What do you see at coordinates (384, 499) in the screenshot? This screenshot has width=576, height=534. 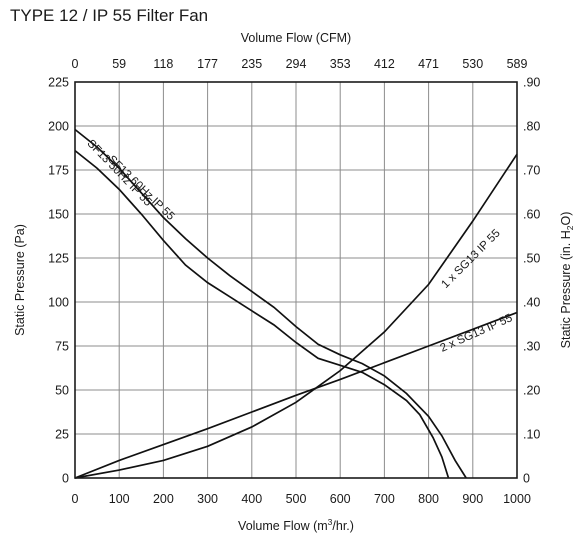 I see `x-tick-label-bottom: 700` at bounding box center [384, 499].